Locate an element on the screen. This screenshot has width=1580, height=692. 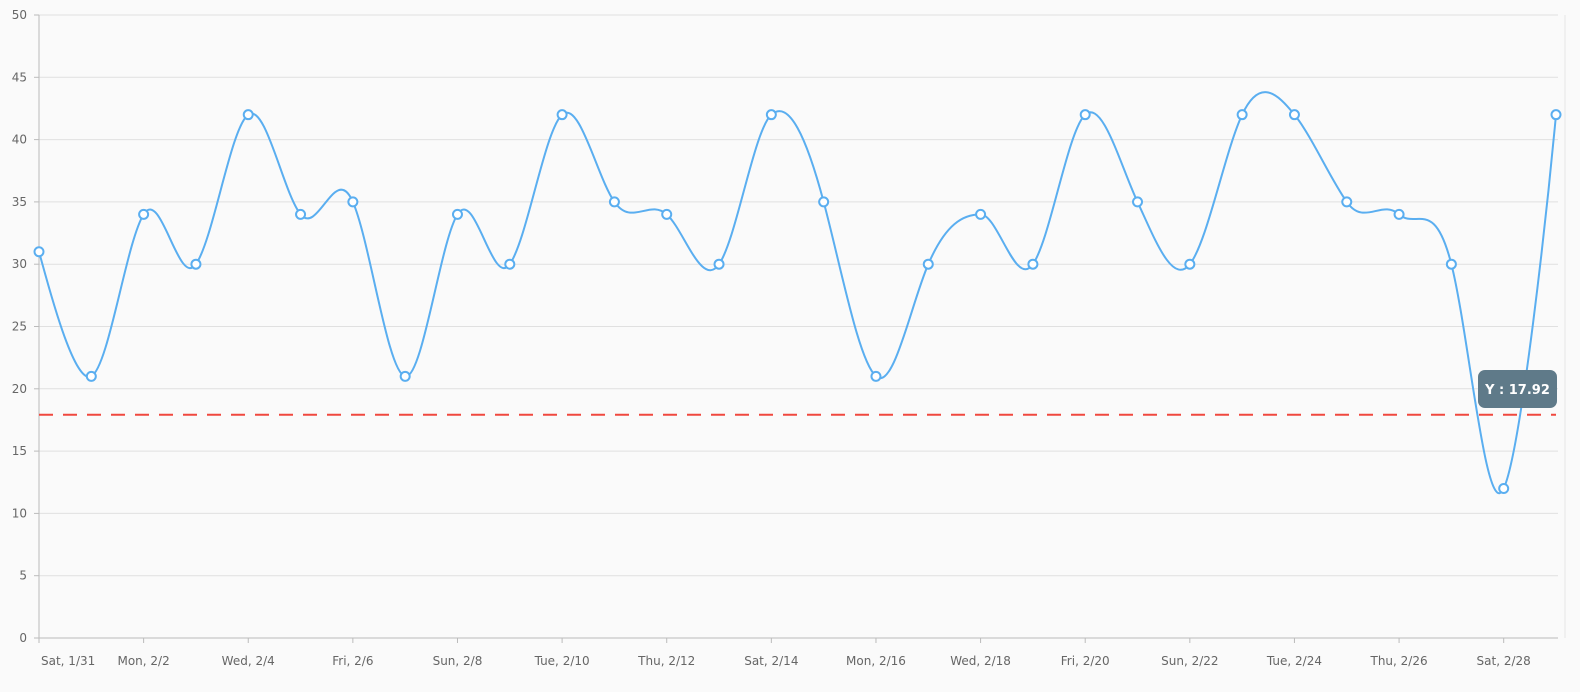
threshold-tooltip-label: Y : 17.92 is located at coordinates (1517, 390).